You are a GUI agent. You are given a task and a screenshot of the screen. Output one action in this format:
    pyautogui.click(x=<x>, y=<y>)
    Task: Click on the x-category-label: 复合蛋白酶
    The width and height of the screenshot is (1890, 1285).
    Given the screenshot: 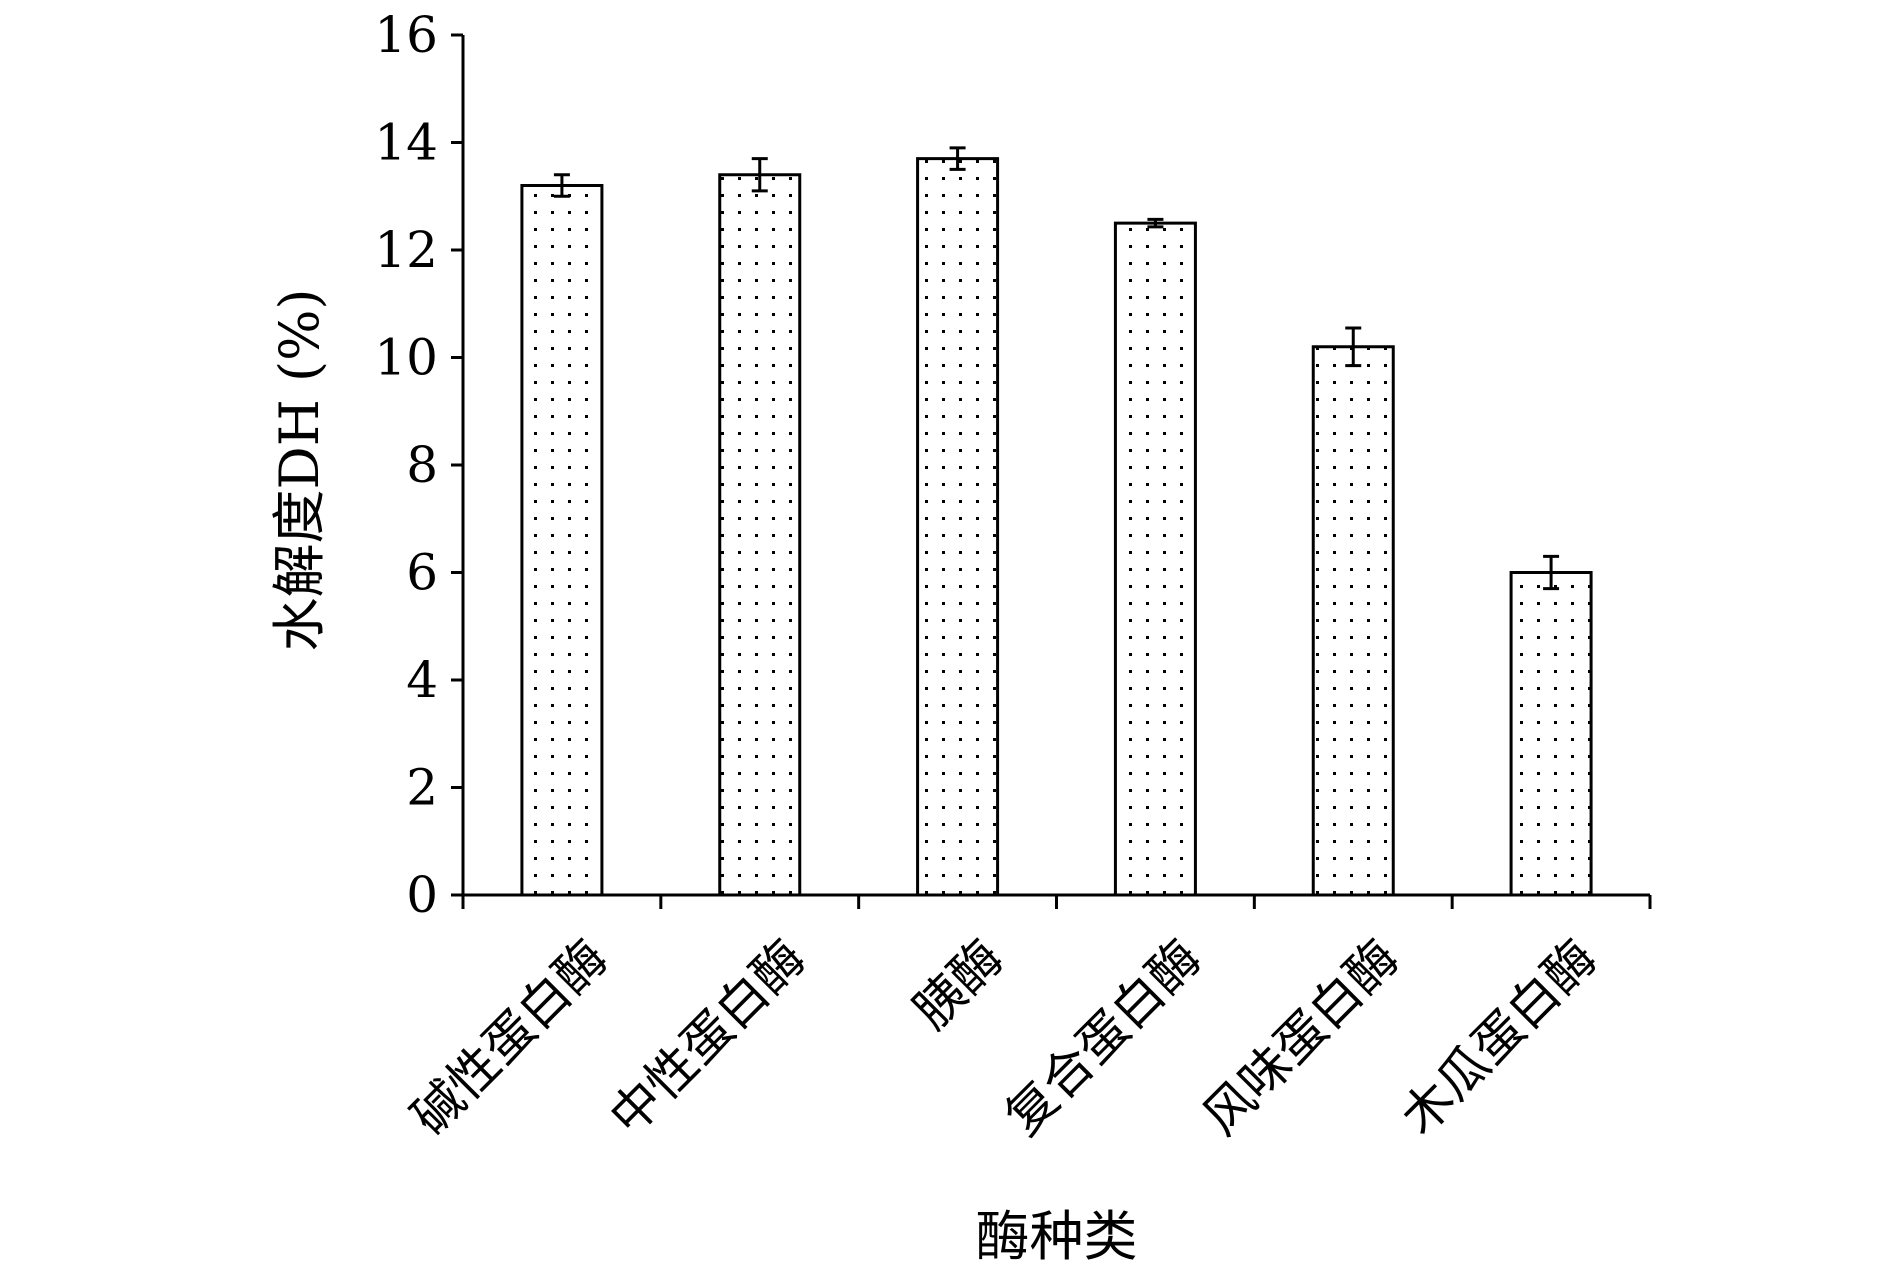 What is the action you would take?
    pyautogui.click(x=1103, y=1037)
    